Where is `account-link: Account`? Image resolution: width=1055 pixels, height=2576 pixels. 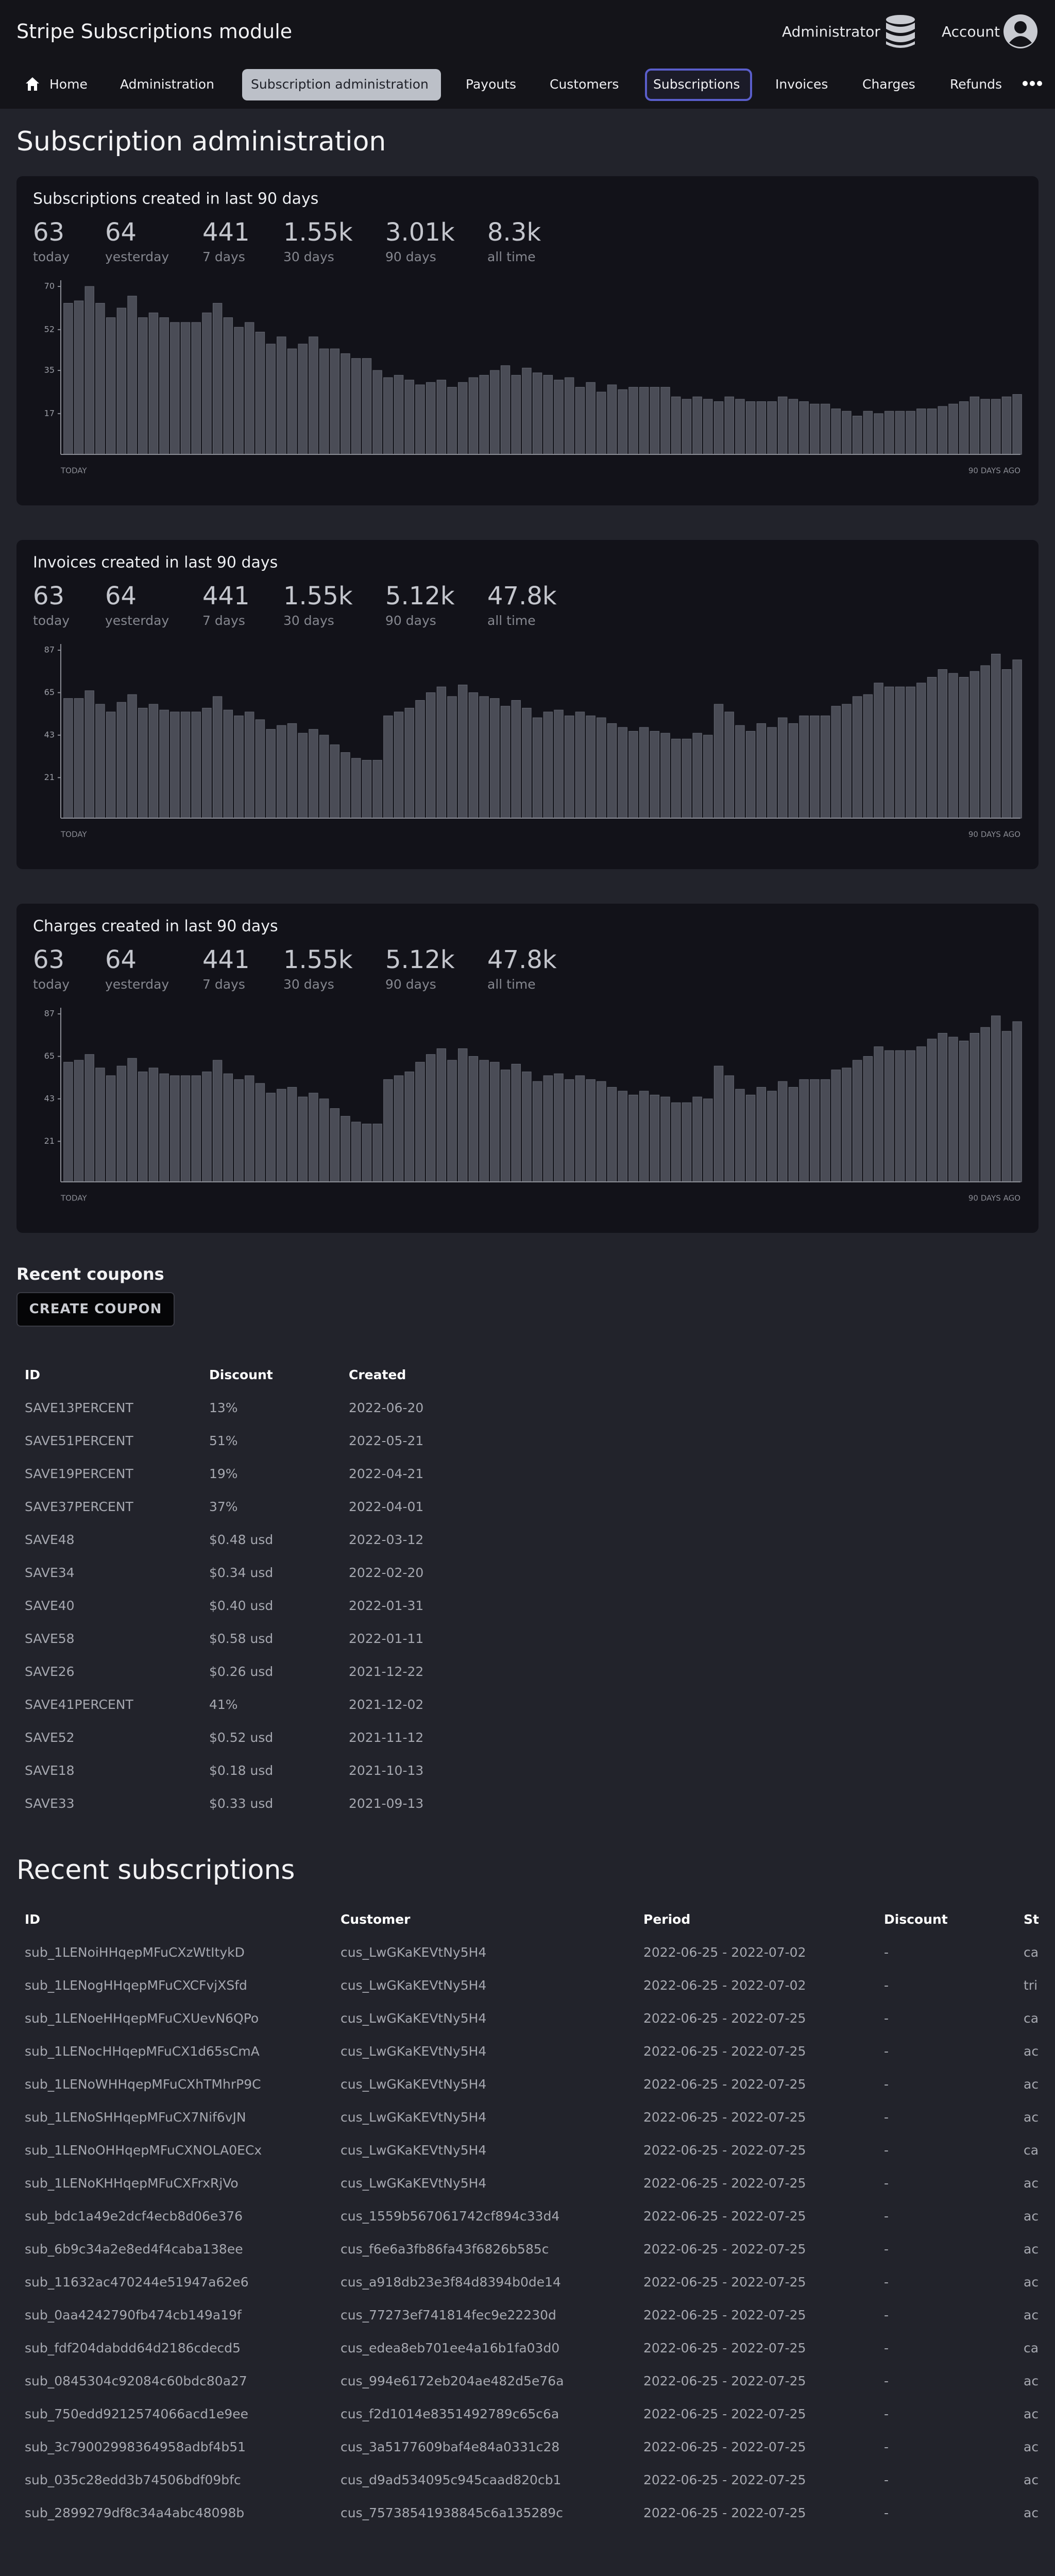
account-link: Account is located at coordinates (971, 31).